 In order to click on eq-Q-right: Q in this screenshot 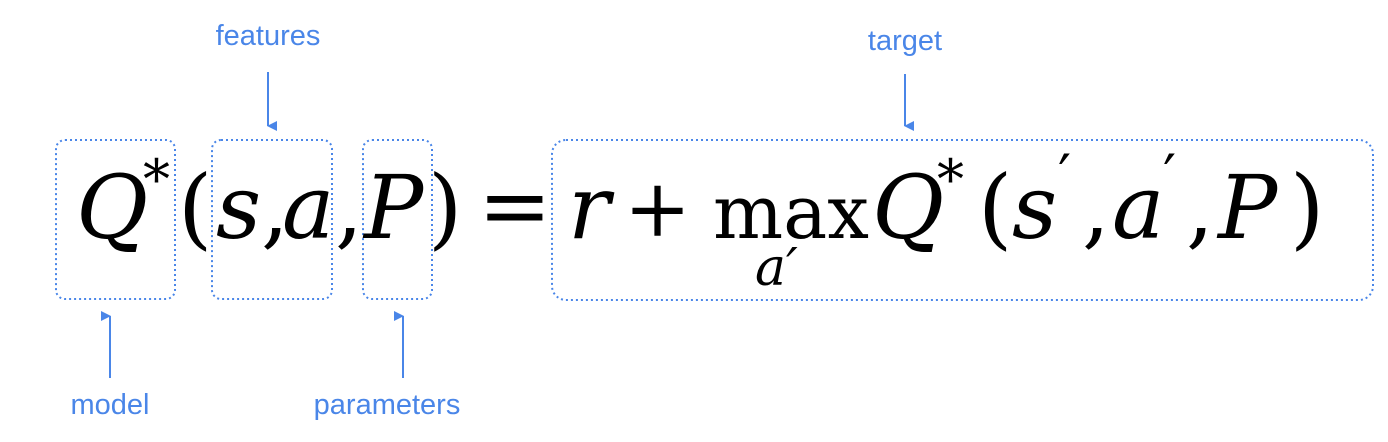, I will do `click(908, 207)`.